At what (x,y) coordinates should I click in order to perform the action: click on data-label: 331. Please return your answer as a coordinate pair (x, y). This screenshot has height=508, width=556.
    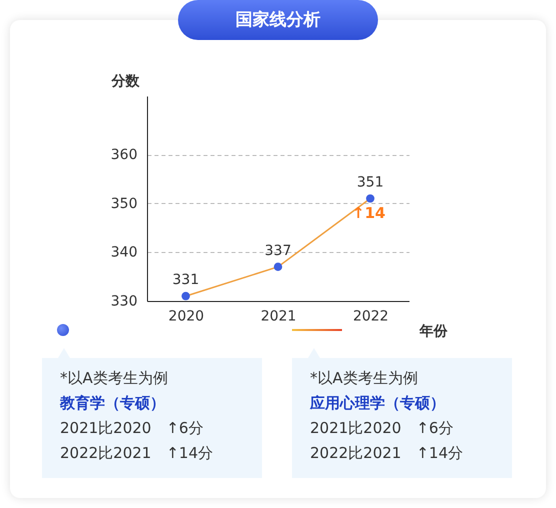
    Looking at the image, I should click on (186, 280).